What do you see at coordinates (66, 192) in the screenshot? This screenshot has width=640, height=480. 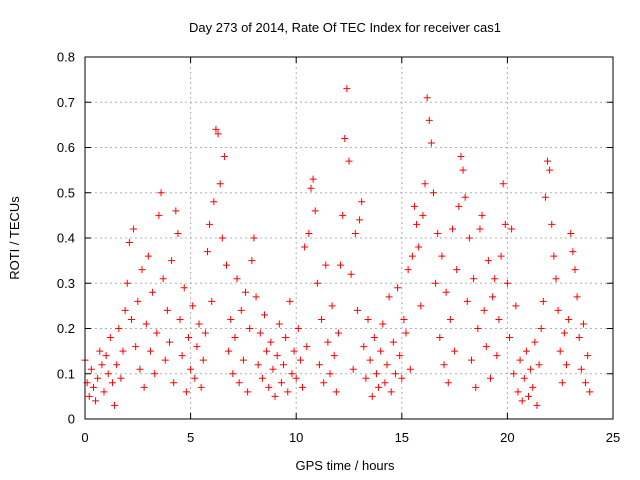 I see `y-tick-label: 0.5` at bounding box center [66, 192].